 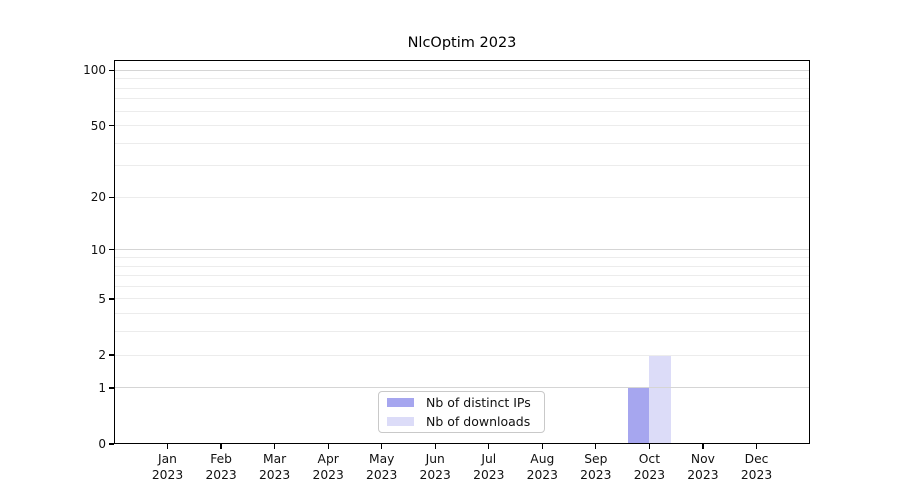 What do you see at coordinates (489, 467) in the screenshot?
I see `x-axis-tick-label: Jul 2023` at bounding box center [489, 467].